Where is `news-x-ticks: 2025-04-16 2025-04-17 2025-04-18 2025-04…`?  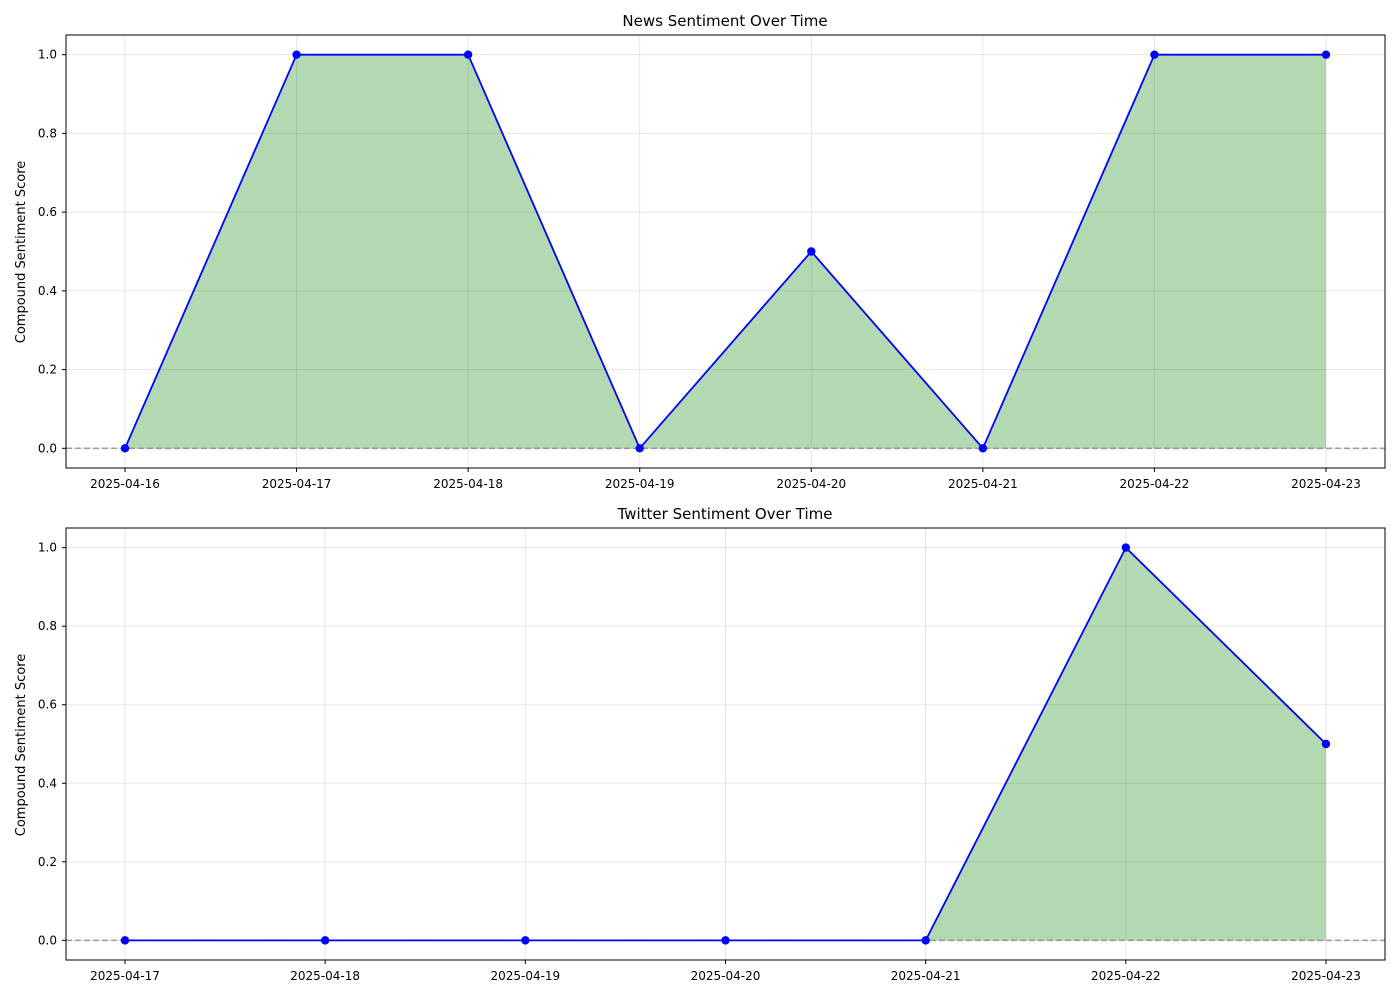
news-x-ticks: 2025-04-16 2025-04-17 2025-04-18 2025-04… is located at coordinates (725, 479).